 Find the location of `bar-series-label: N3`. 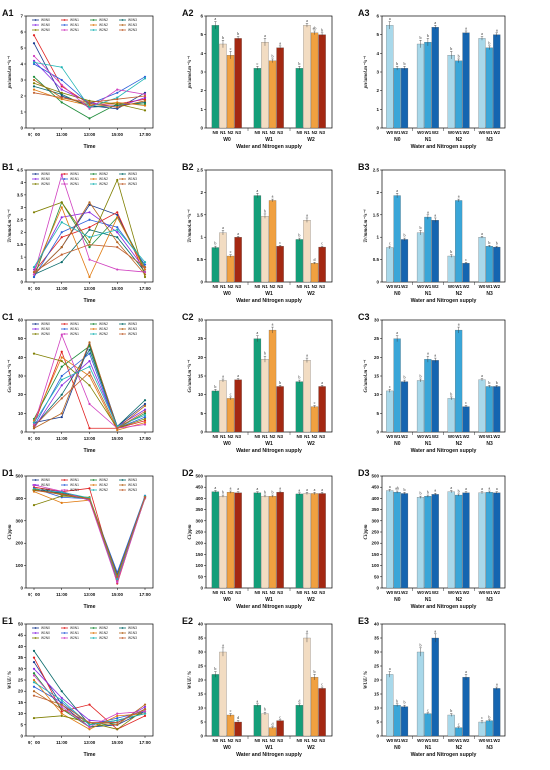

bar-series-label: N3 is located at coordinates (238, 286).